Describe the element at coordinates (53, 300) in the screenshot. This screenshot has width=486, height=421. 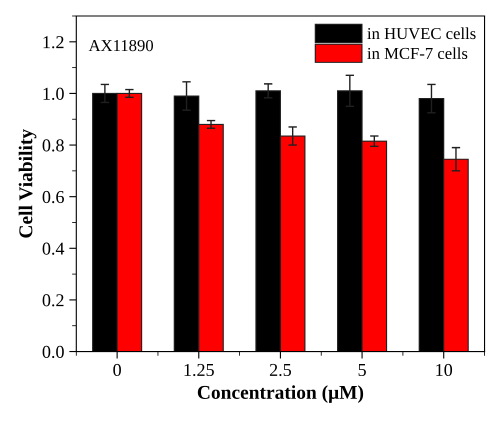
I see `y-tick-label: 0.2` at that location.